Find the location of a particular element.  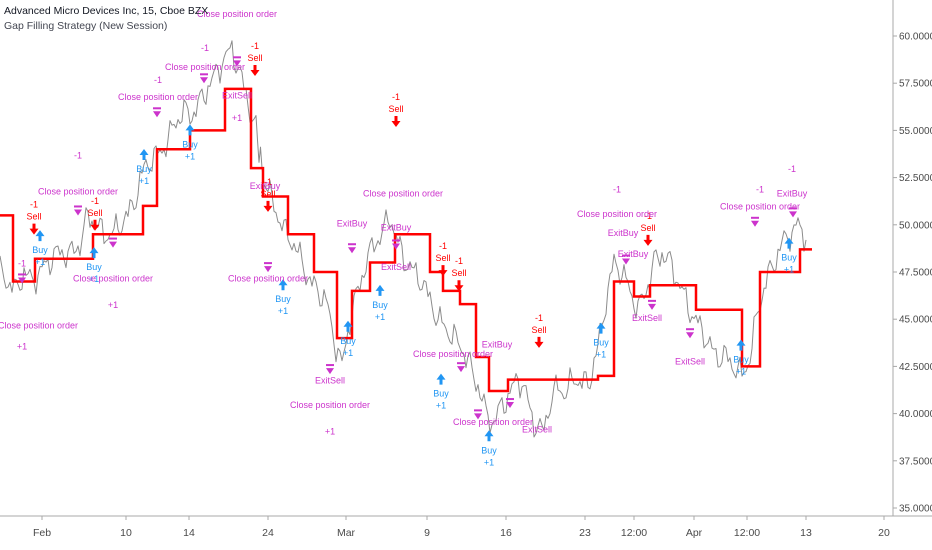

symbol-title: Advanced Micro Devices Inc, 15, Cboe BZX is located at coordinates (106, 11).